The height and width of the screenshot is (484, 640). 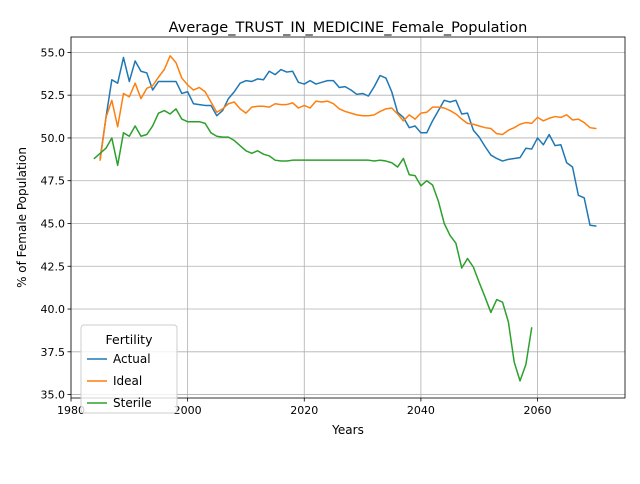 I want to click on x-tick-label: 2060, so click(x=538, y=410).